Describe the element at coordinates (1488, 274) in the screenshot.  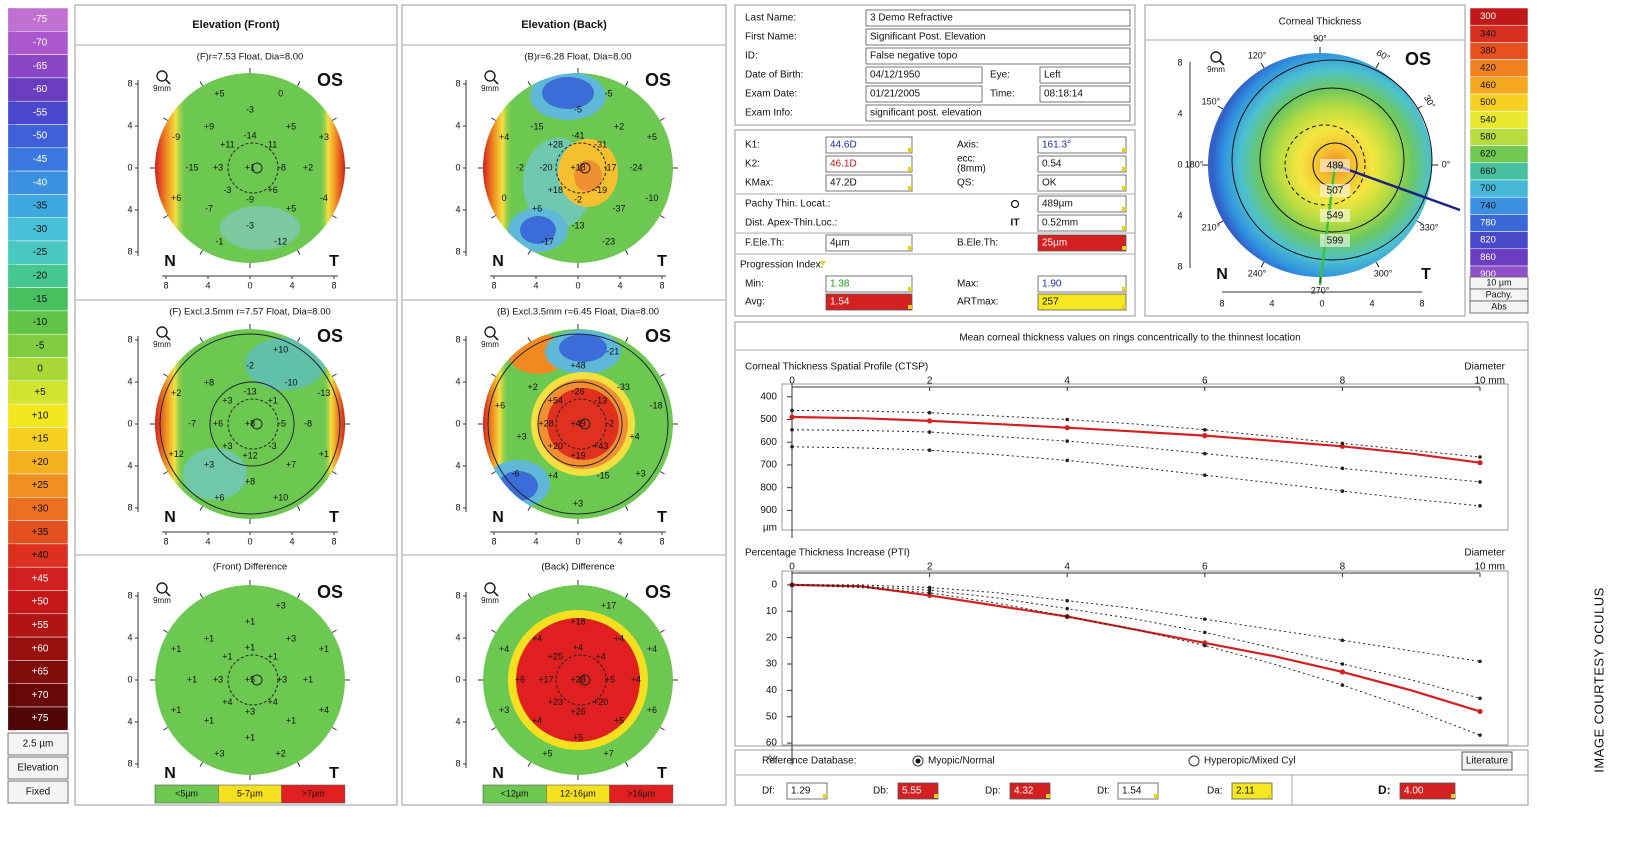
I see `scale-label: 900` at that location.